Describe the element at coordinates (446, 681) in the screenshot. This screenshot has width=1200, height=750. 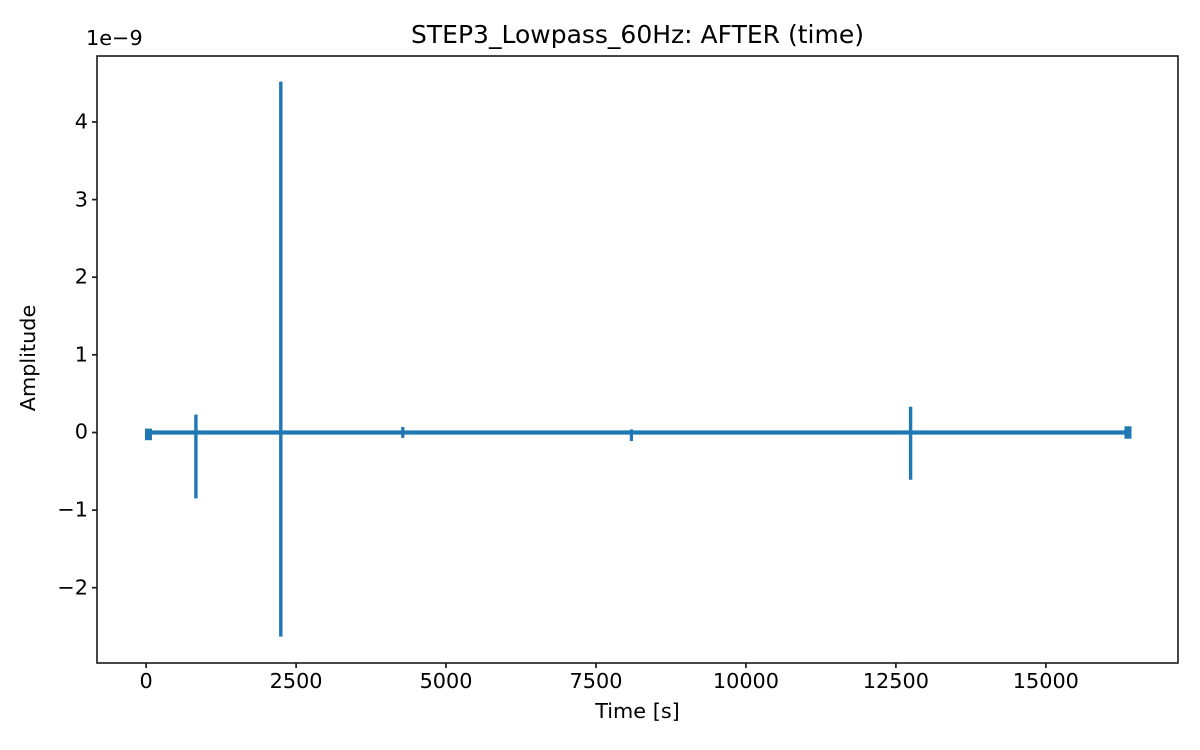
I see `x-tick-label: 5000` at that location.